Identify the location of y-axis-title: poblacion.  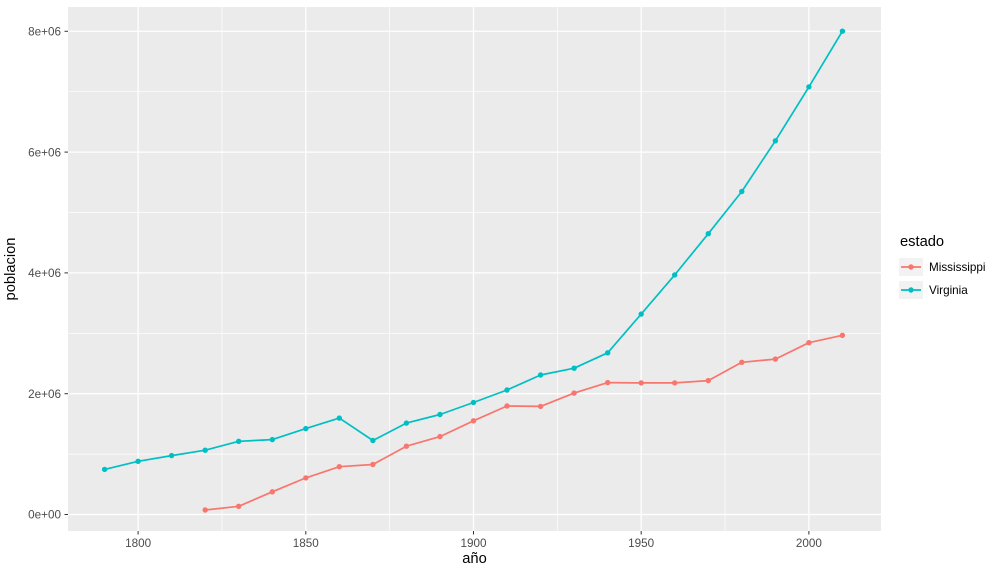
(11, 269).